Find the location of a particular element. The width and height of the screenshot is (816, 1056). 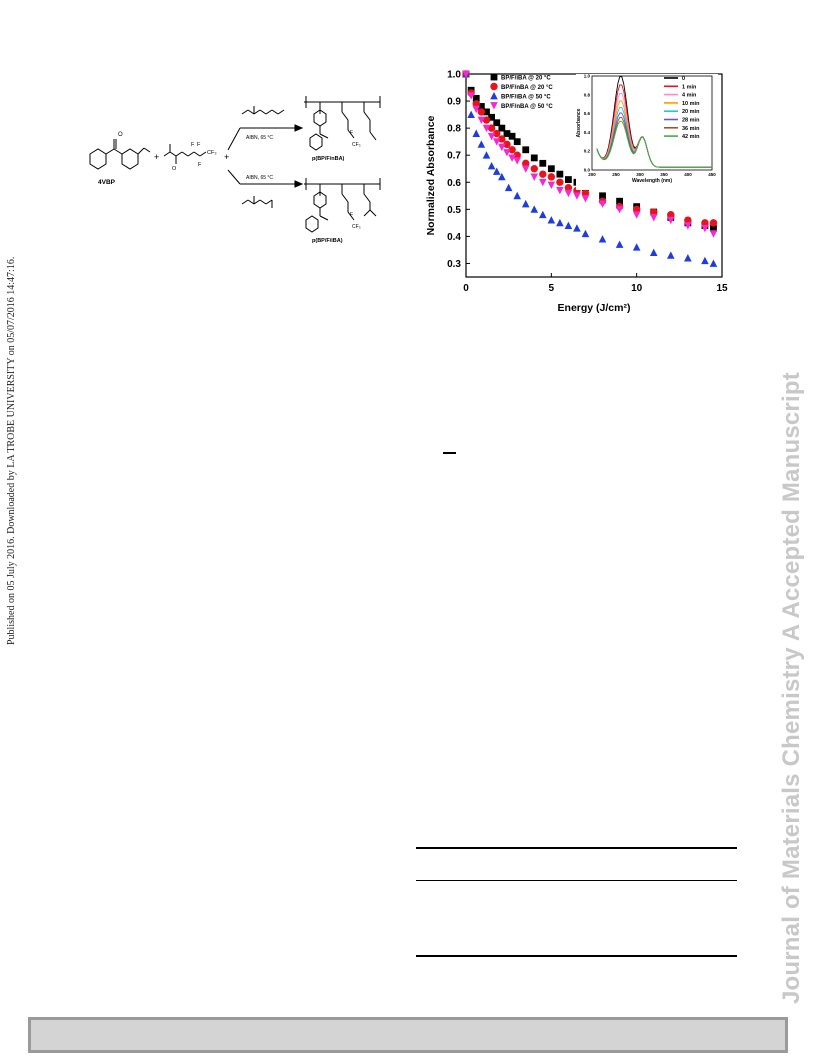

inset-legend-entry: 28 min is located at coordinates (691, 121).